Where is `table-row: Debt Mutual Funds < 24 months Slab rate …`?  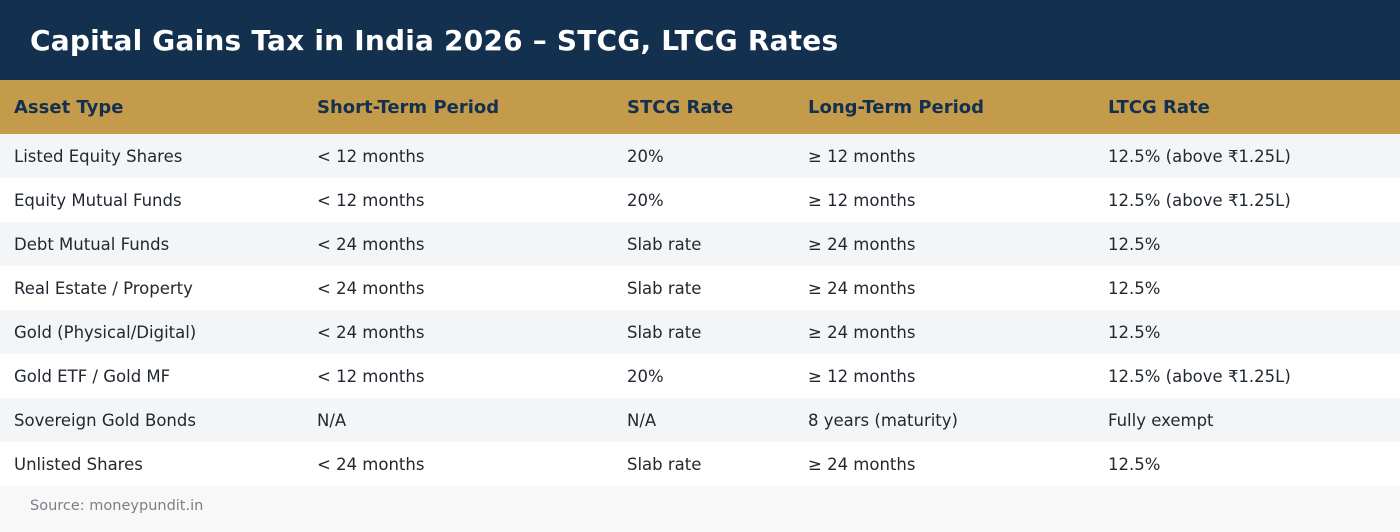
table-row: Debt Mutual Funds < 24 months Slab rate … is located at coordinates (700, 244).